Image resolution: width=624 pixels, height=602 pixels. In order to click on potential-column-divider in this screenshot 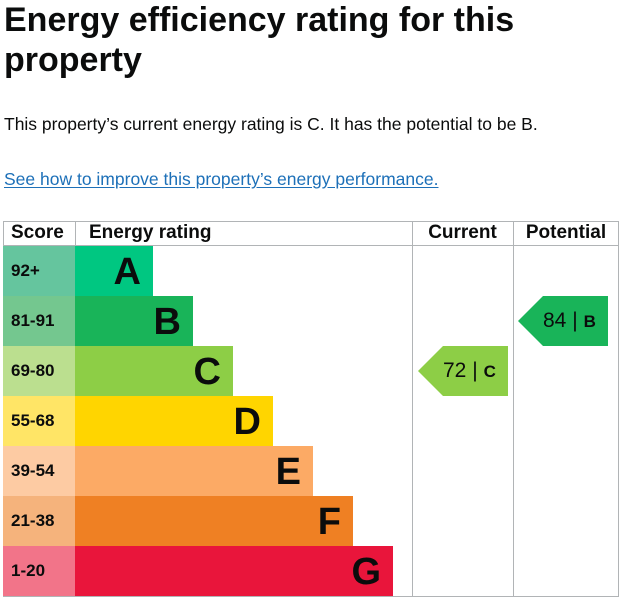, I will do `click(513, 409)`.